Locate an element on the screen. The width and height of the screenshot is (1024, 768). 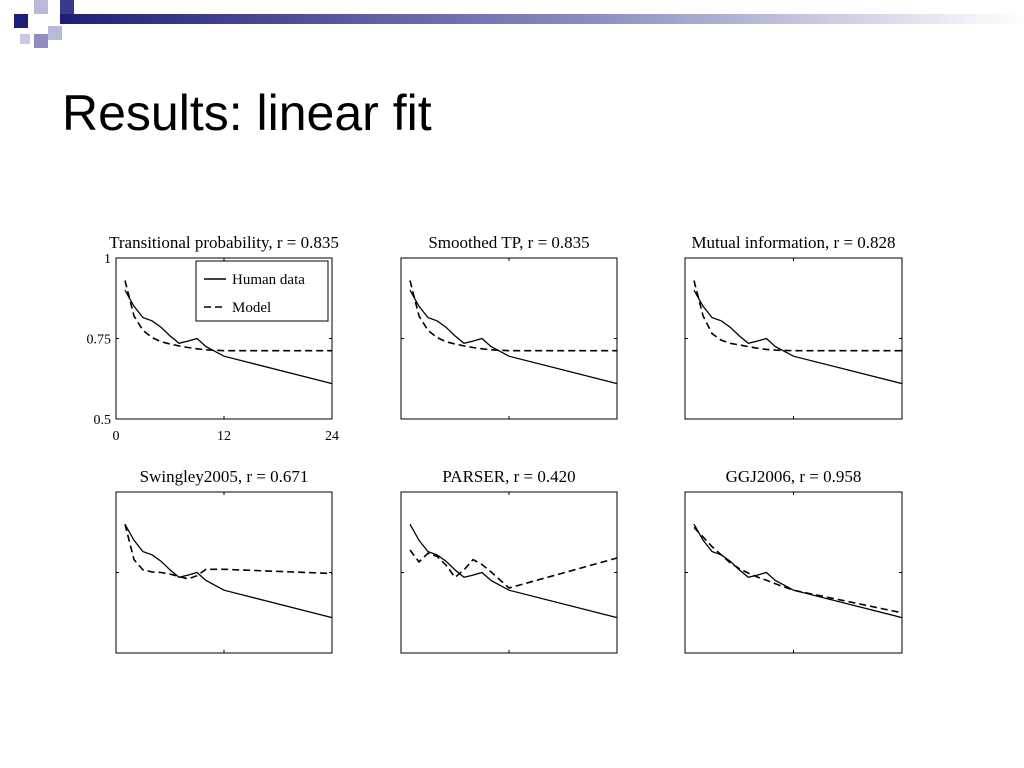
legend-label: Human data is located at coordinates (268, 280).